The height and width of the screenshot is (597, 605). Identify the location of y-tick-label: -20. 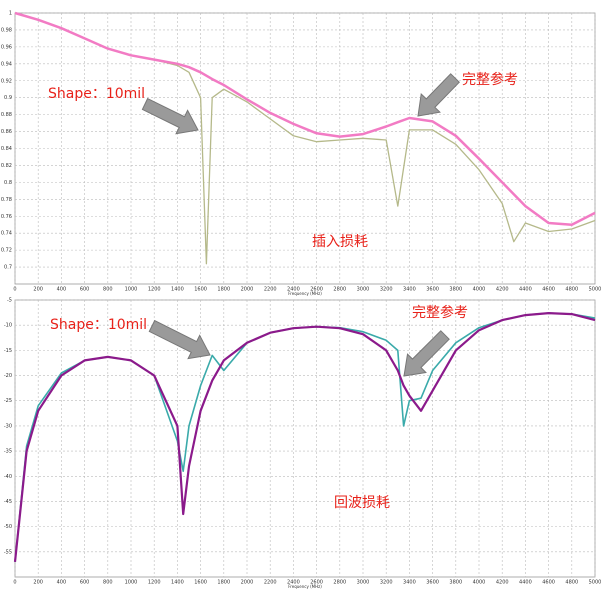
(8, 376).